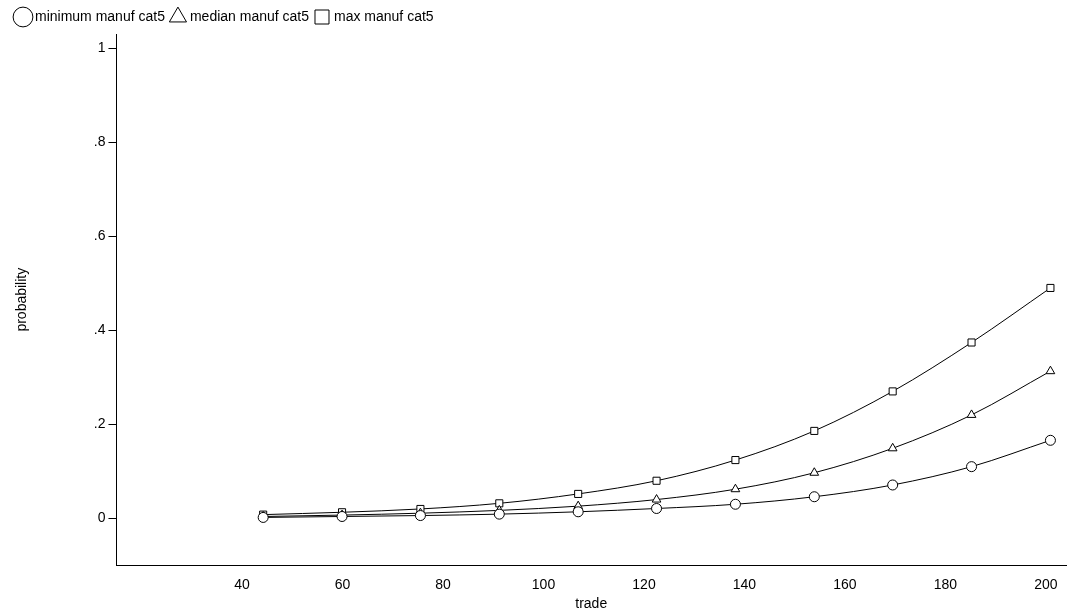  What do you see at coordinates (644, 583) in the screenshot?
I see `x-tick-label: 120` at bounding box center [644, 583].